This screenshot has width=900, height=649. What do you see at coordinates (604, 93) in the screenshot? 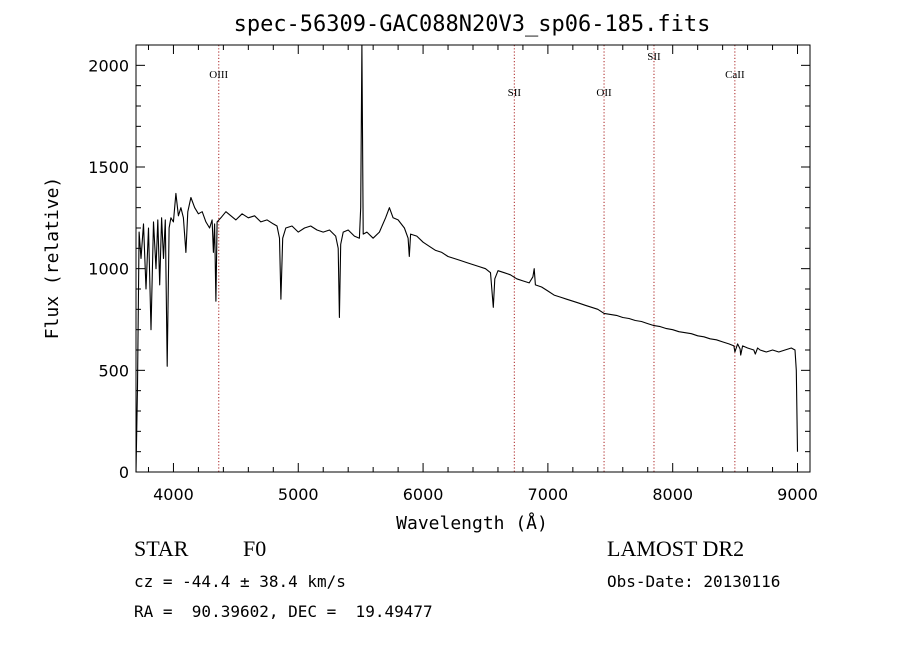
I see `spectral-line-label: OII` at bounding box center [604, 93].